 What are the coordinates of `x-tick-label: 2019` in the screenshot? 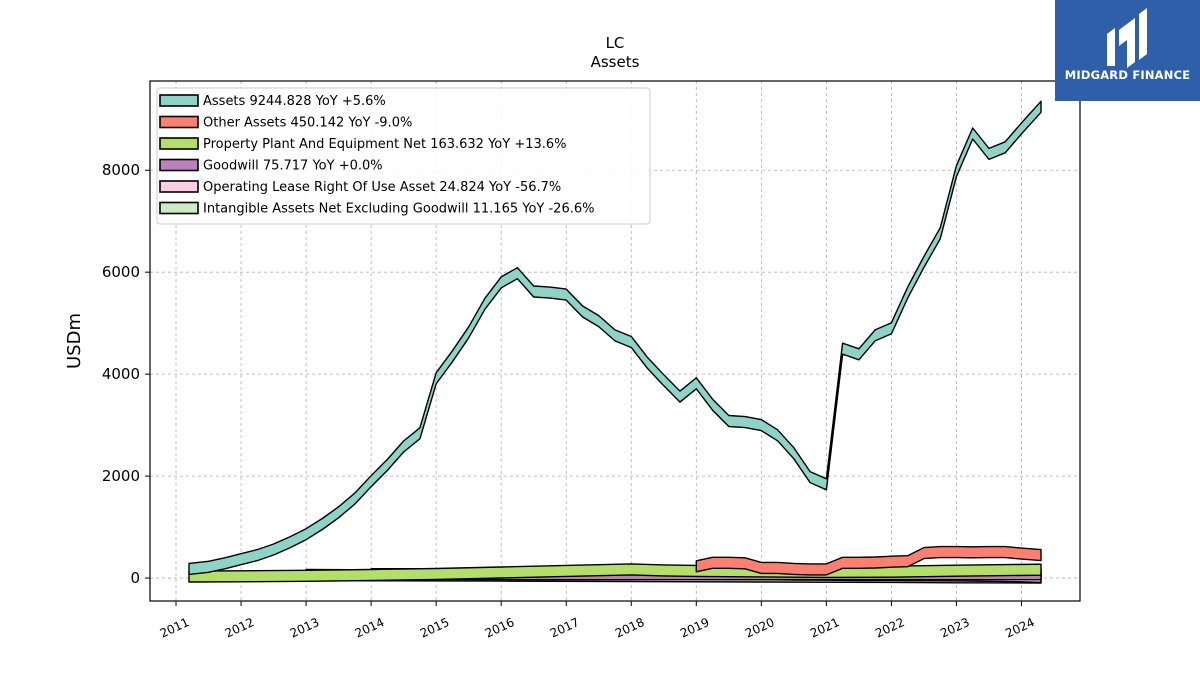 It's located at (695, 628).